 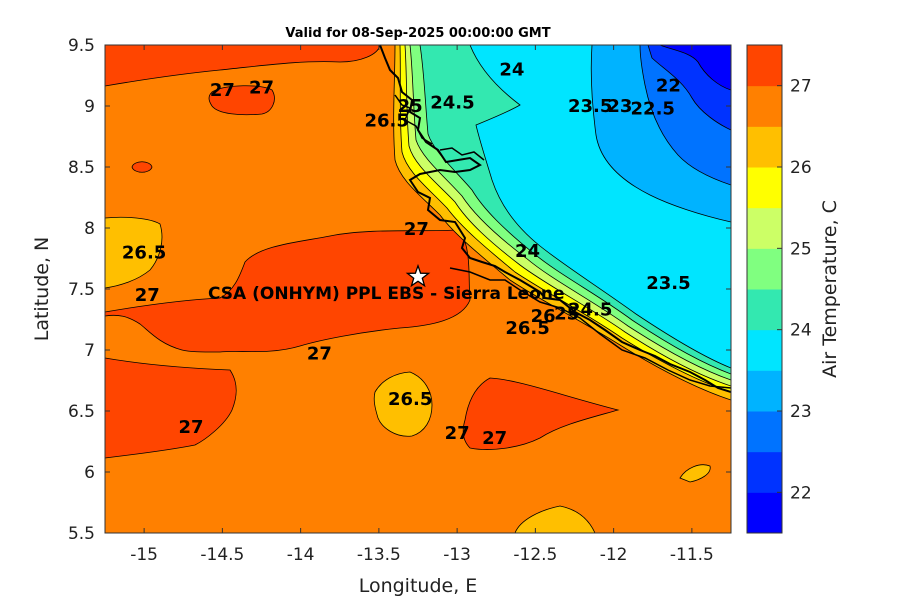 I want to click on region-27-patch-small, so click(x=142, y=167).